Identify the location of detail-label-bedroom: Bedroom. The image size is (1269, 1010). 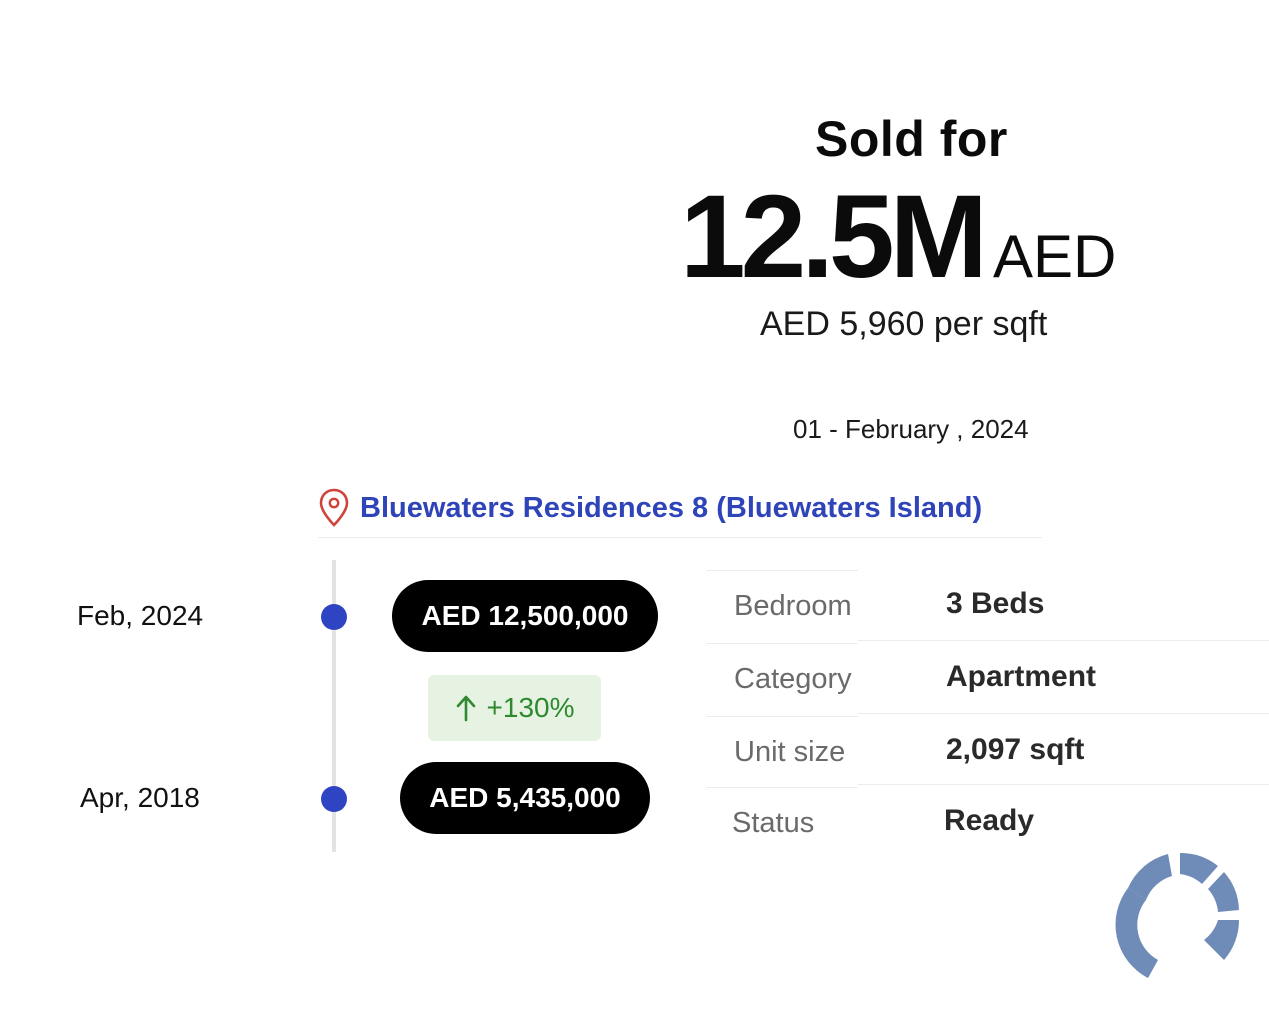
(793, 606).